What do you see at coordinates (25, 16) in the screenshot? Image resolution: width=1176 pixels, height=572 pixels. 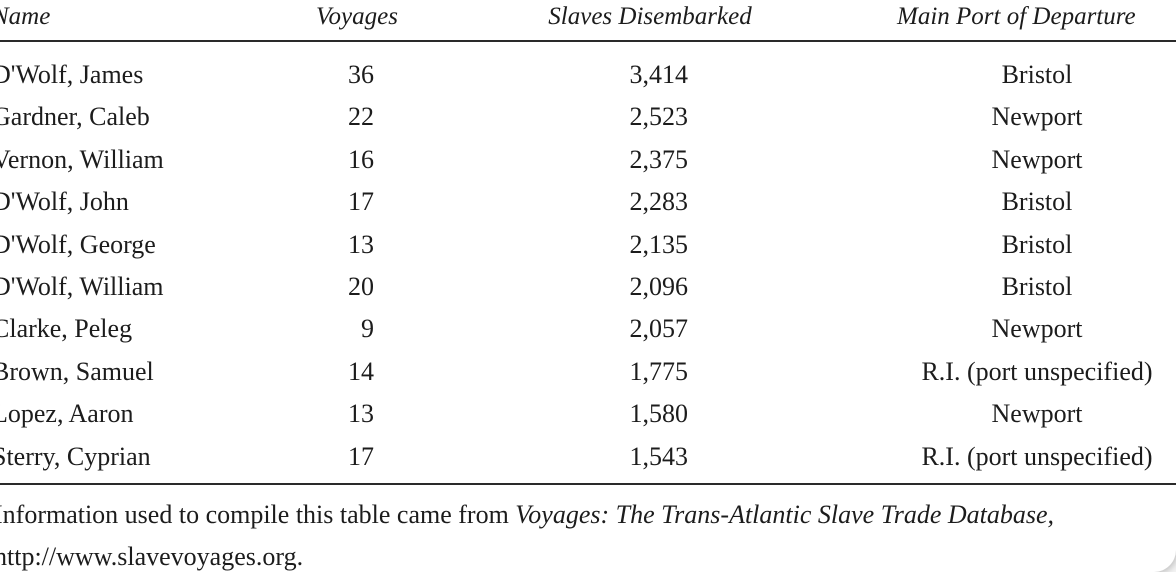 I see `header-name: Name` at bounding box center [25, 16].